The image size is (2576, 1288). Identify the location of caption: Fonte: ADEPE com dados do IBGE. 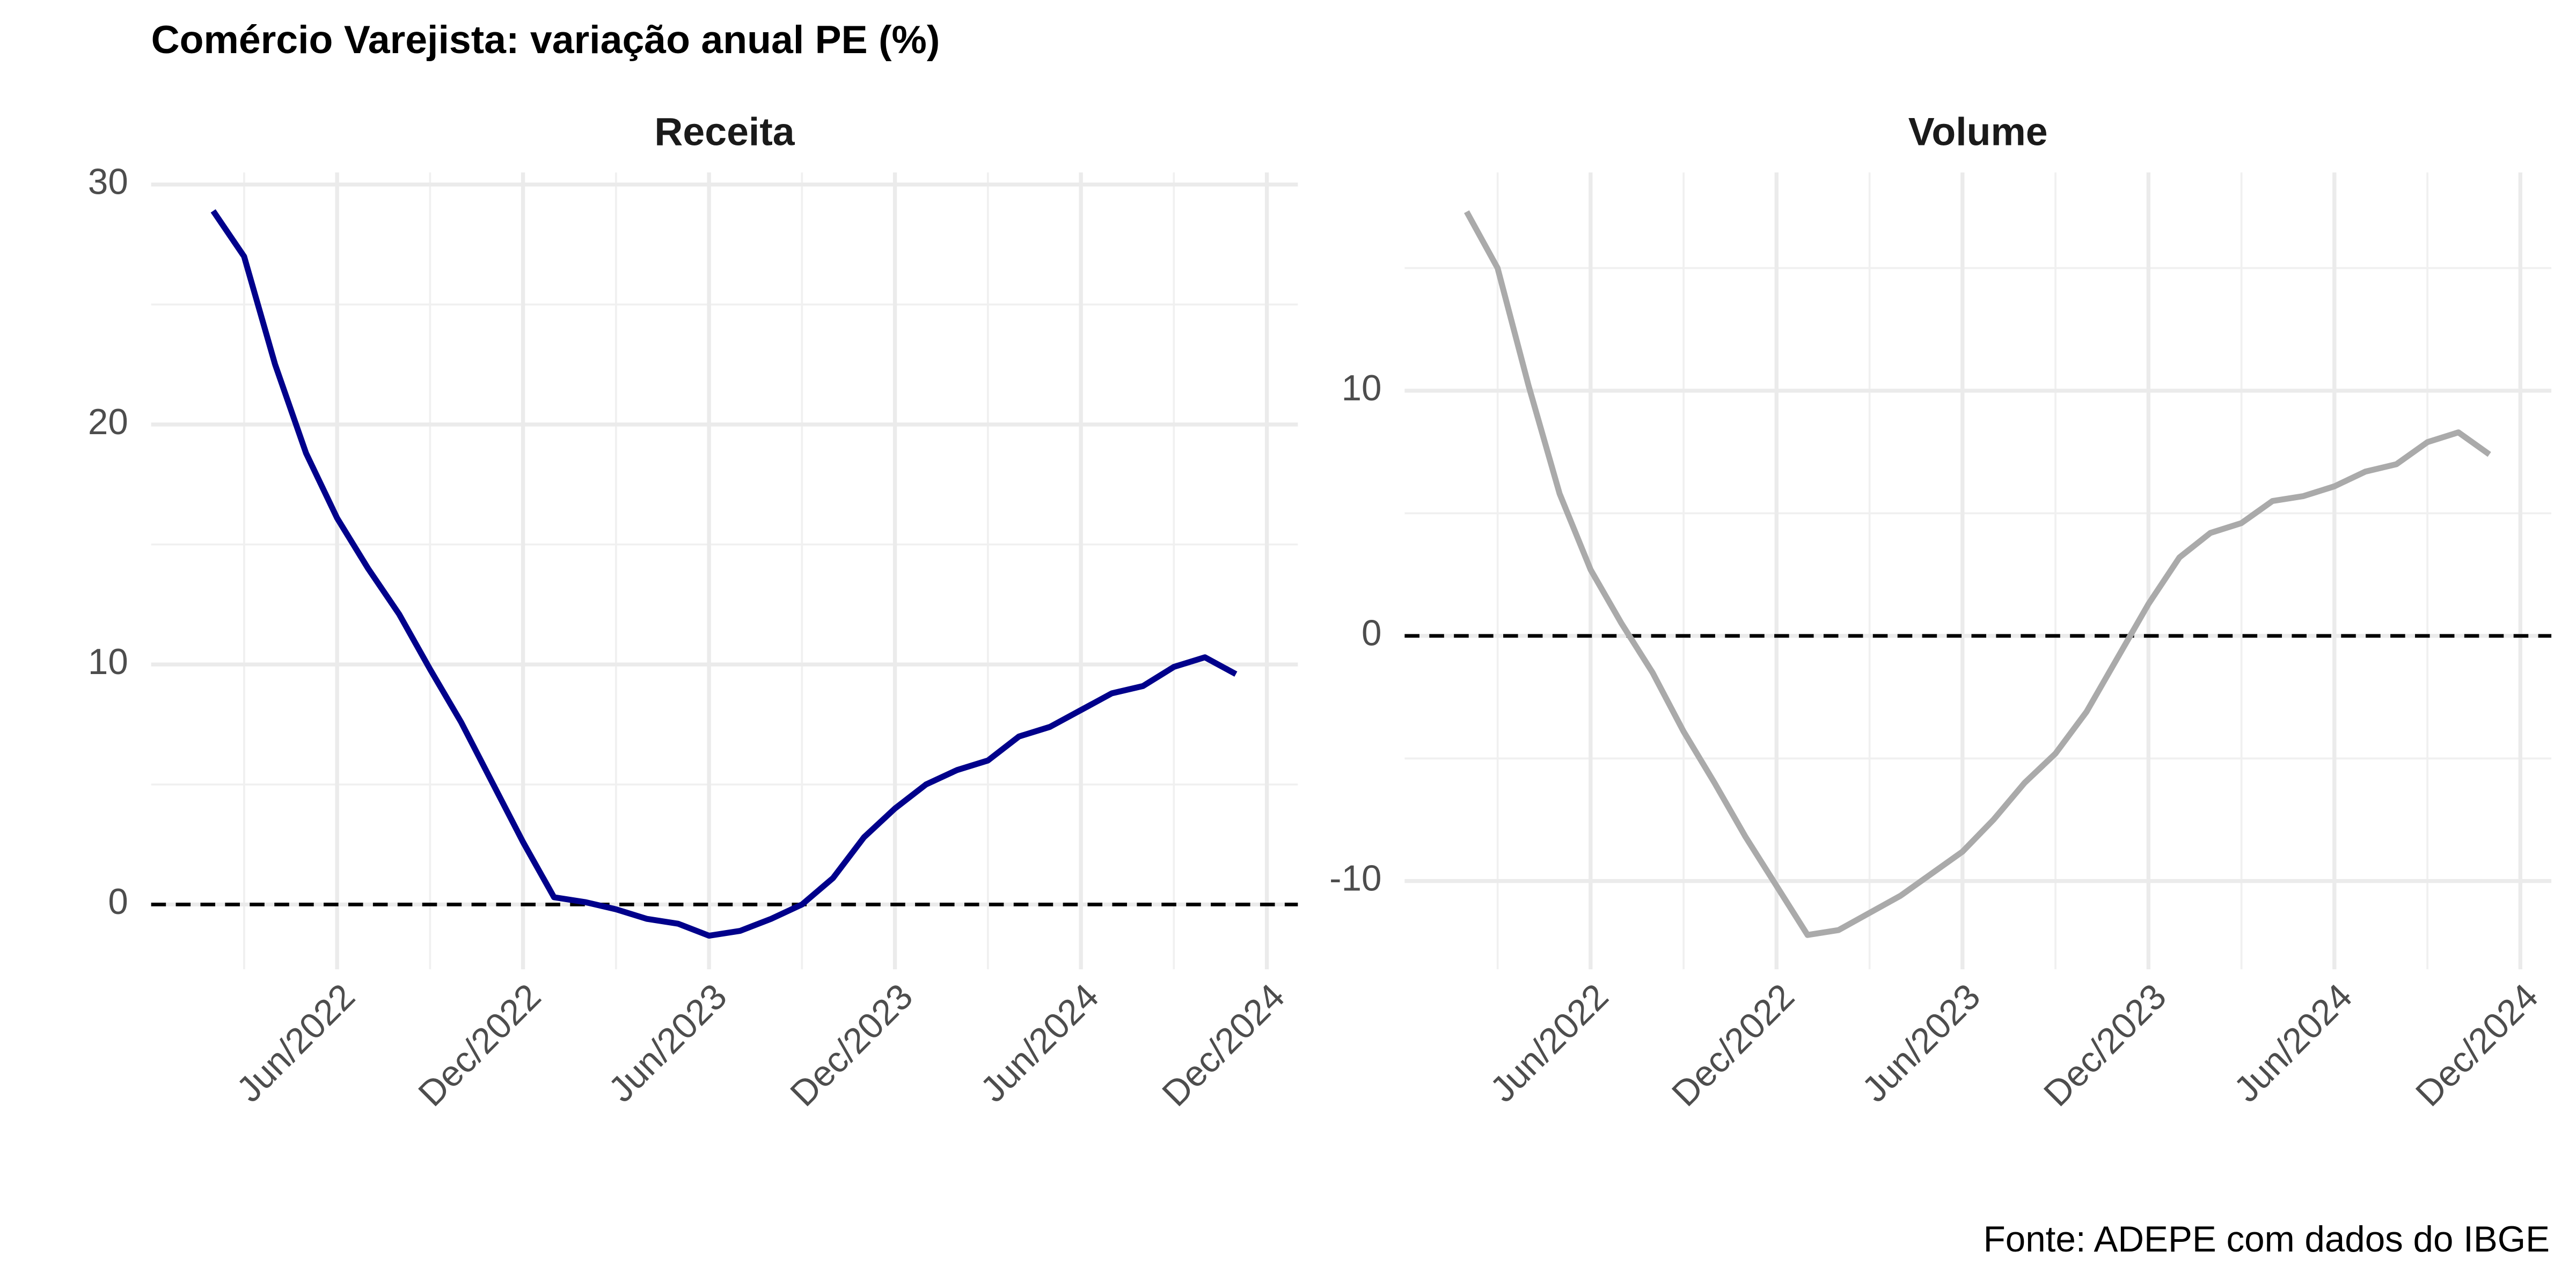
(2267, 1239).